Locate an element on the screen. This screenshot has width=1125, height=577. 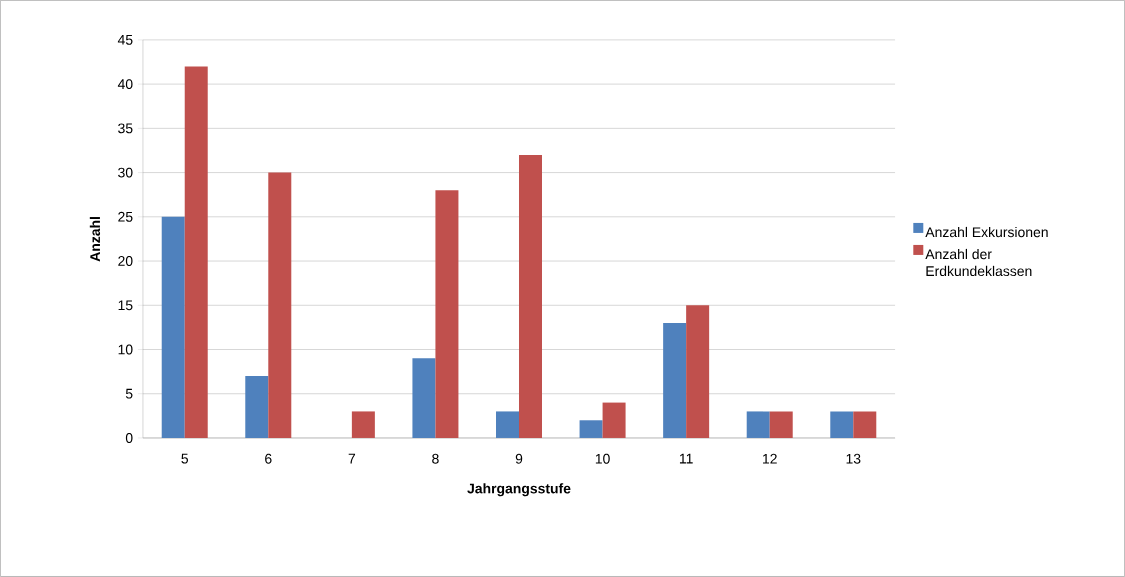
y-tick-label: 0 is located at coordinates (129, 438).